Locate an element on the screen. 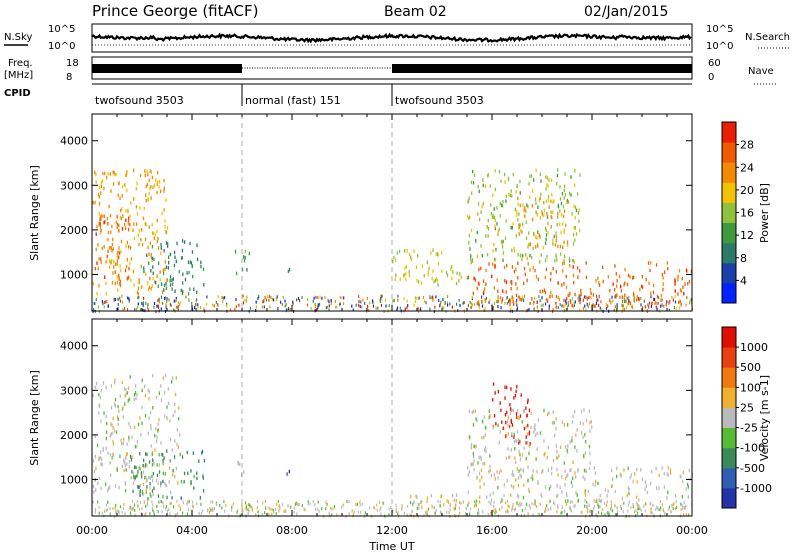  colorbar-tick-label: 500 is located at coordinates (750, 367).